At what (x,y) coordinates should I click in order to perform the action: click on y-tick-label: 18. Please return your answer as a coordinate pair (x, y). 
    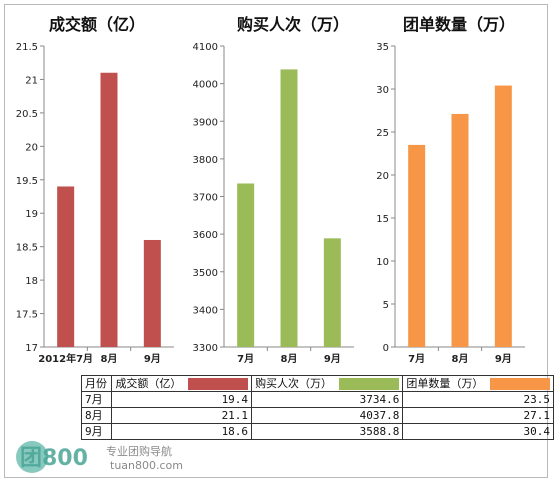
    Looking at the image, I should click on (31, 281).